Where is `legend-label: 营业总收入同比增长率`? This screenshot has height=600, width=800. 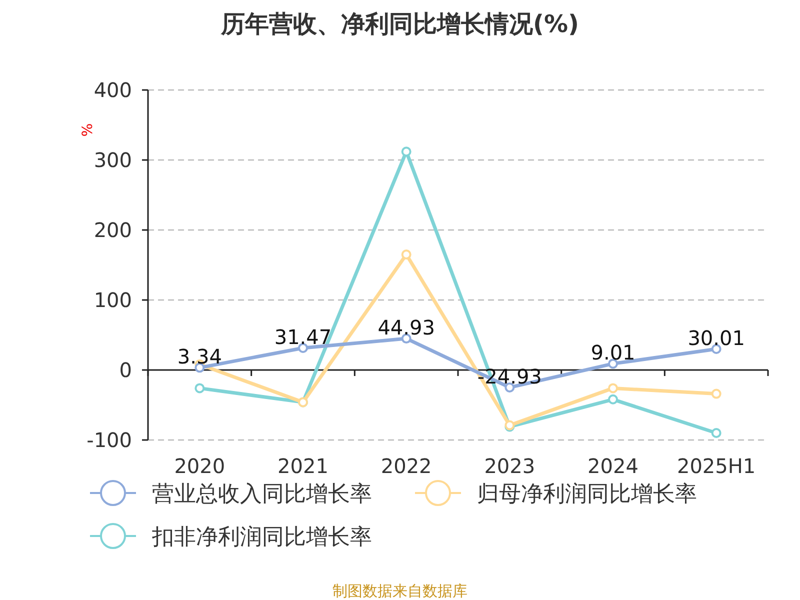 legend-label: 营业总收入同比增长率 is located at coordinates (262, 494).